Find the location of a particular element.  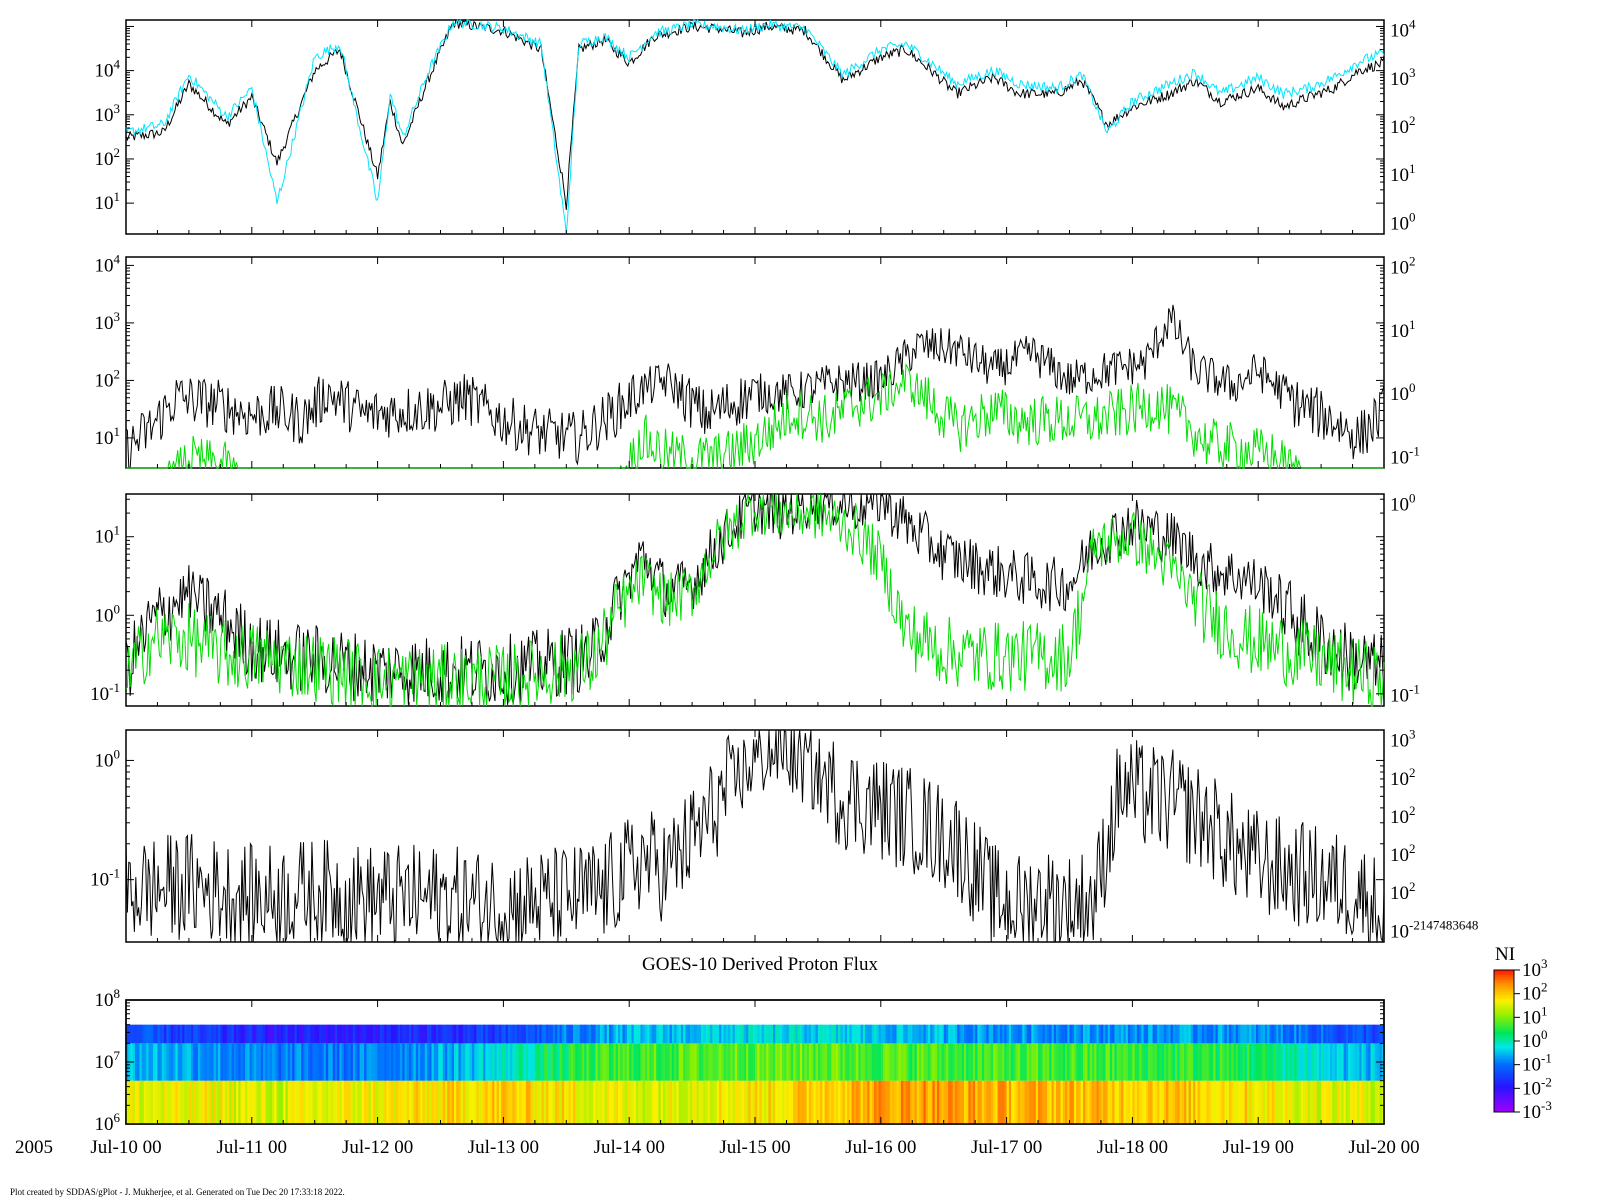

x-tick-label: Jul-16 00 is located at coordinates (880, 1147).